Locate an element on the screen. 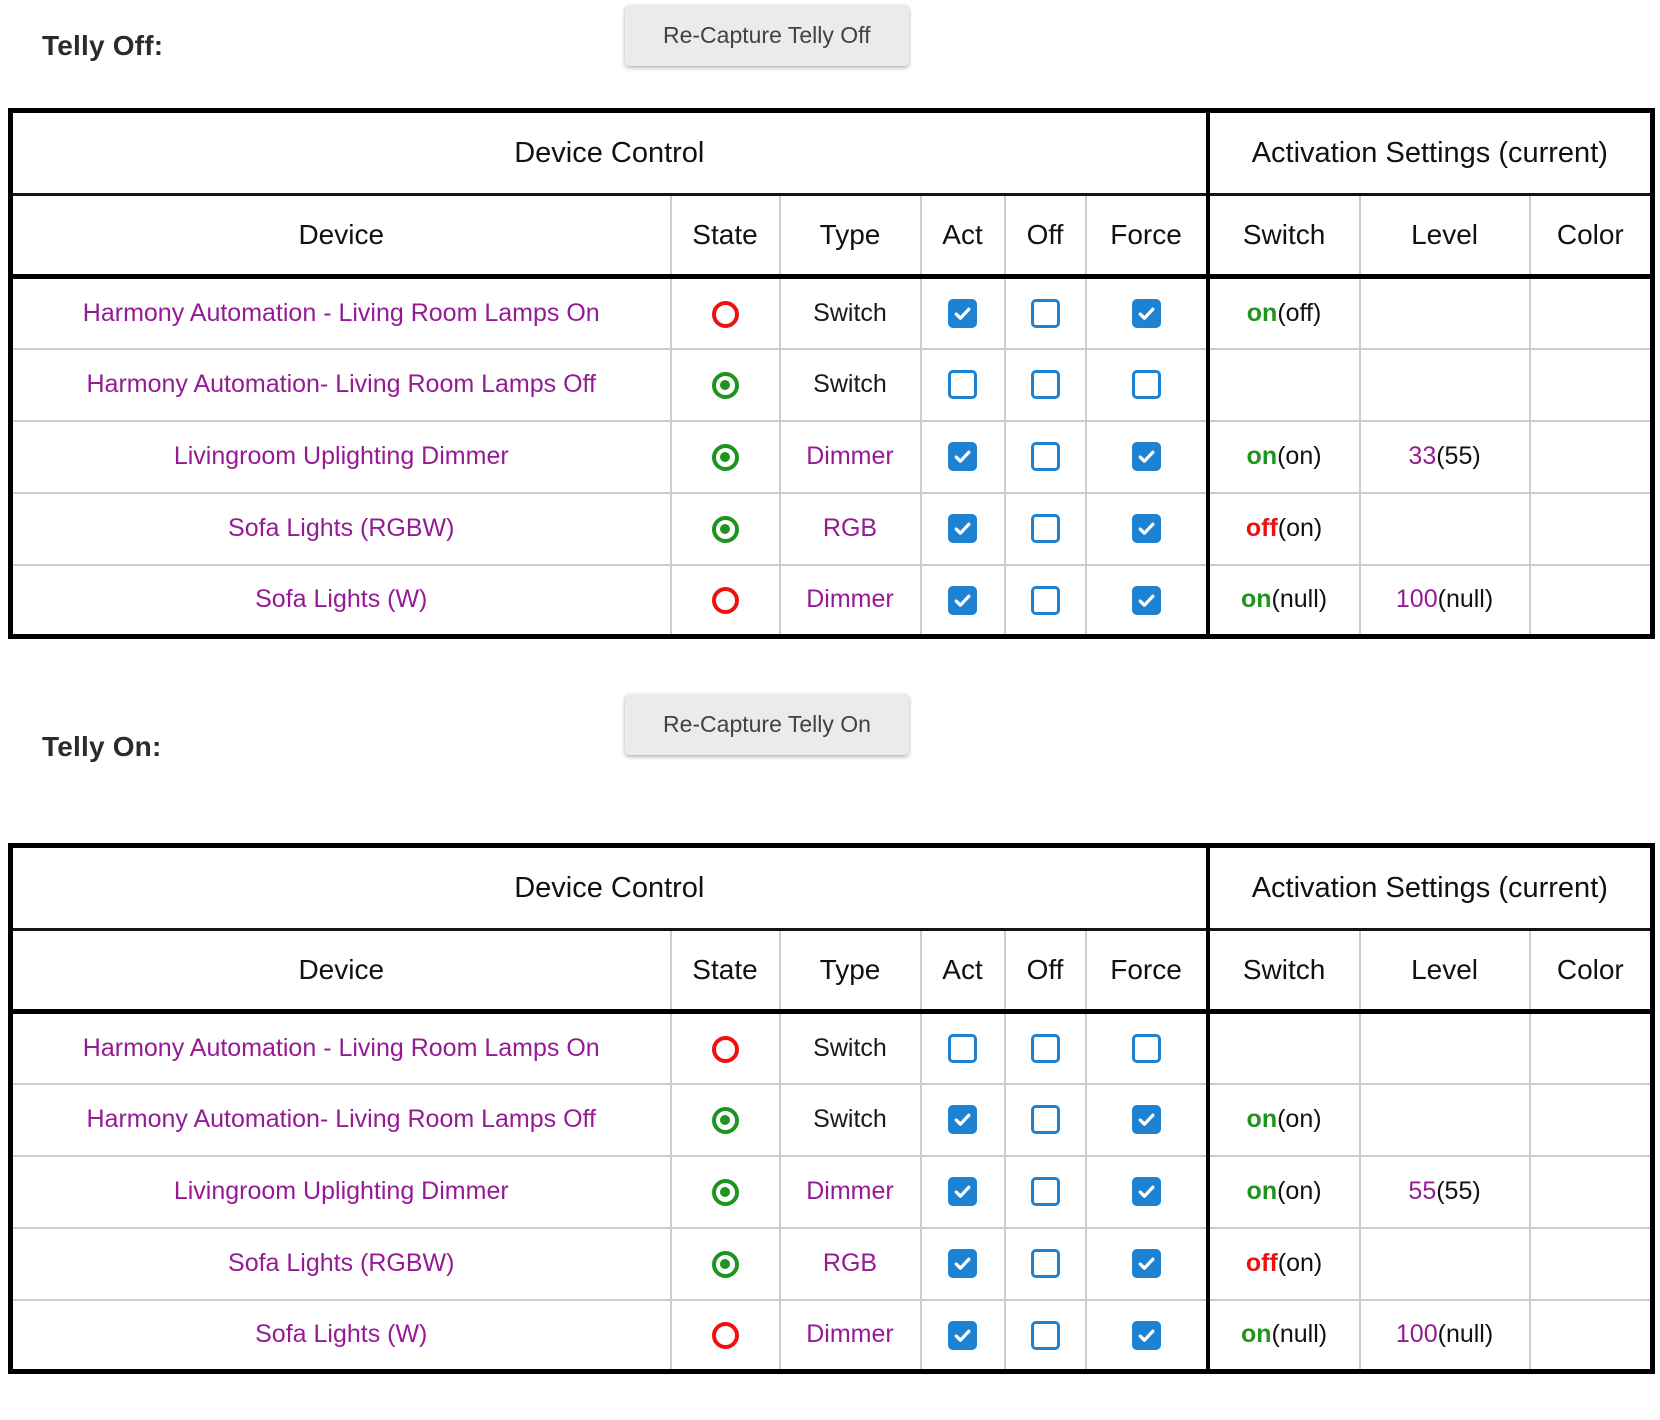  device-row: Sofa Lights (W) Dimmer on(null) 100(null) is located at coordinates (831, 1335).